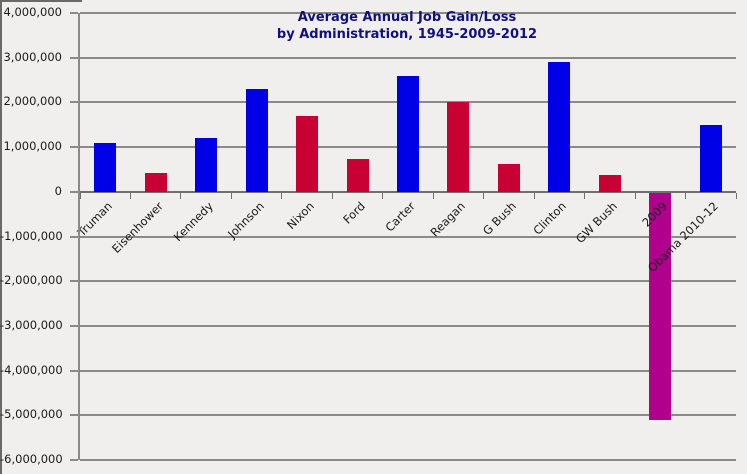  Describe the element at coordinates (105, 167) in the screenshot. I see `bar-truman` at that location.